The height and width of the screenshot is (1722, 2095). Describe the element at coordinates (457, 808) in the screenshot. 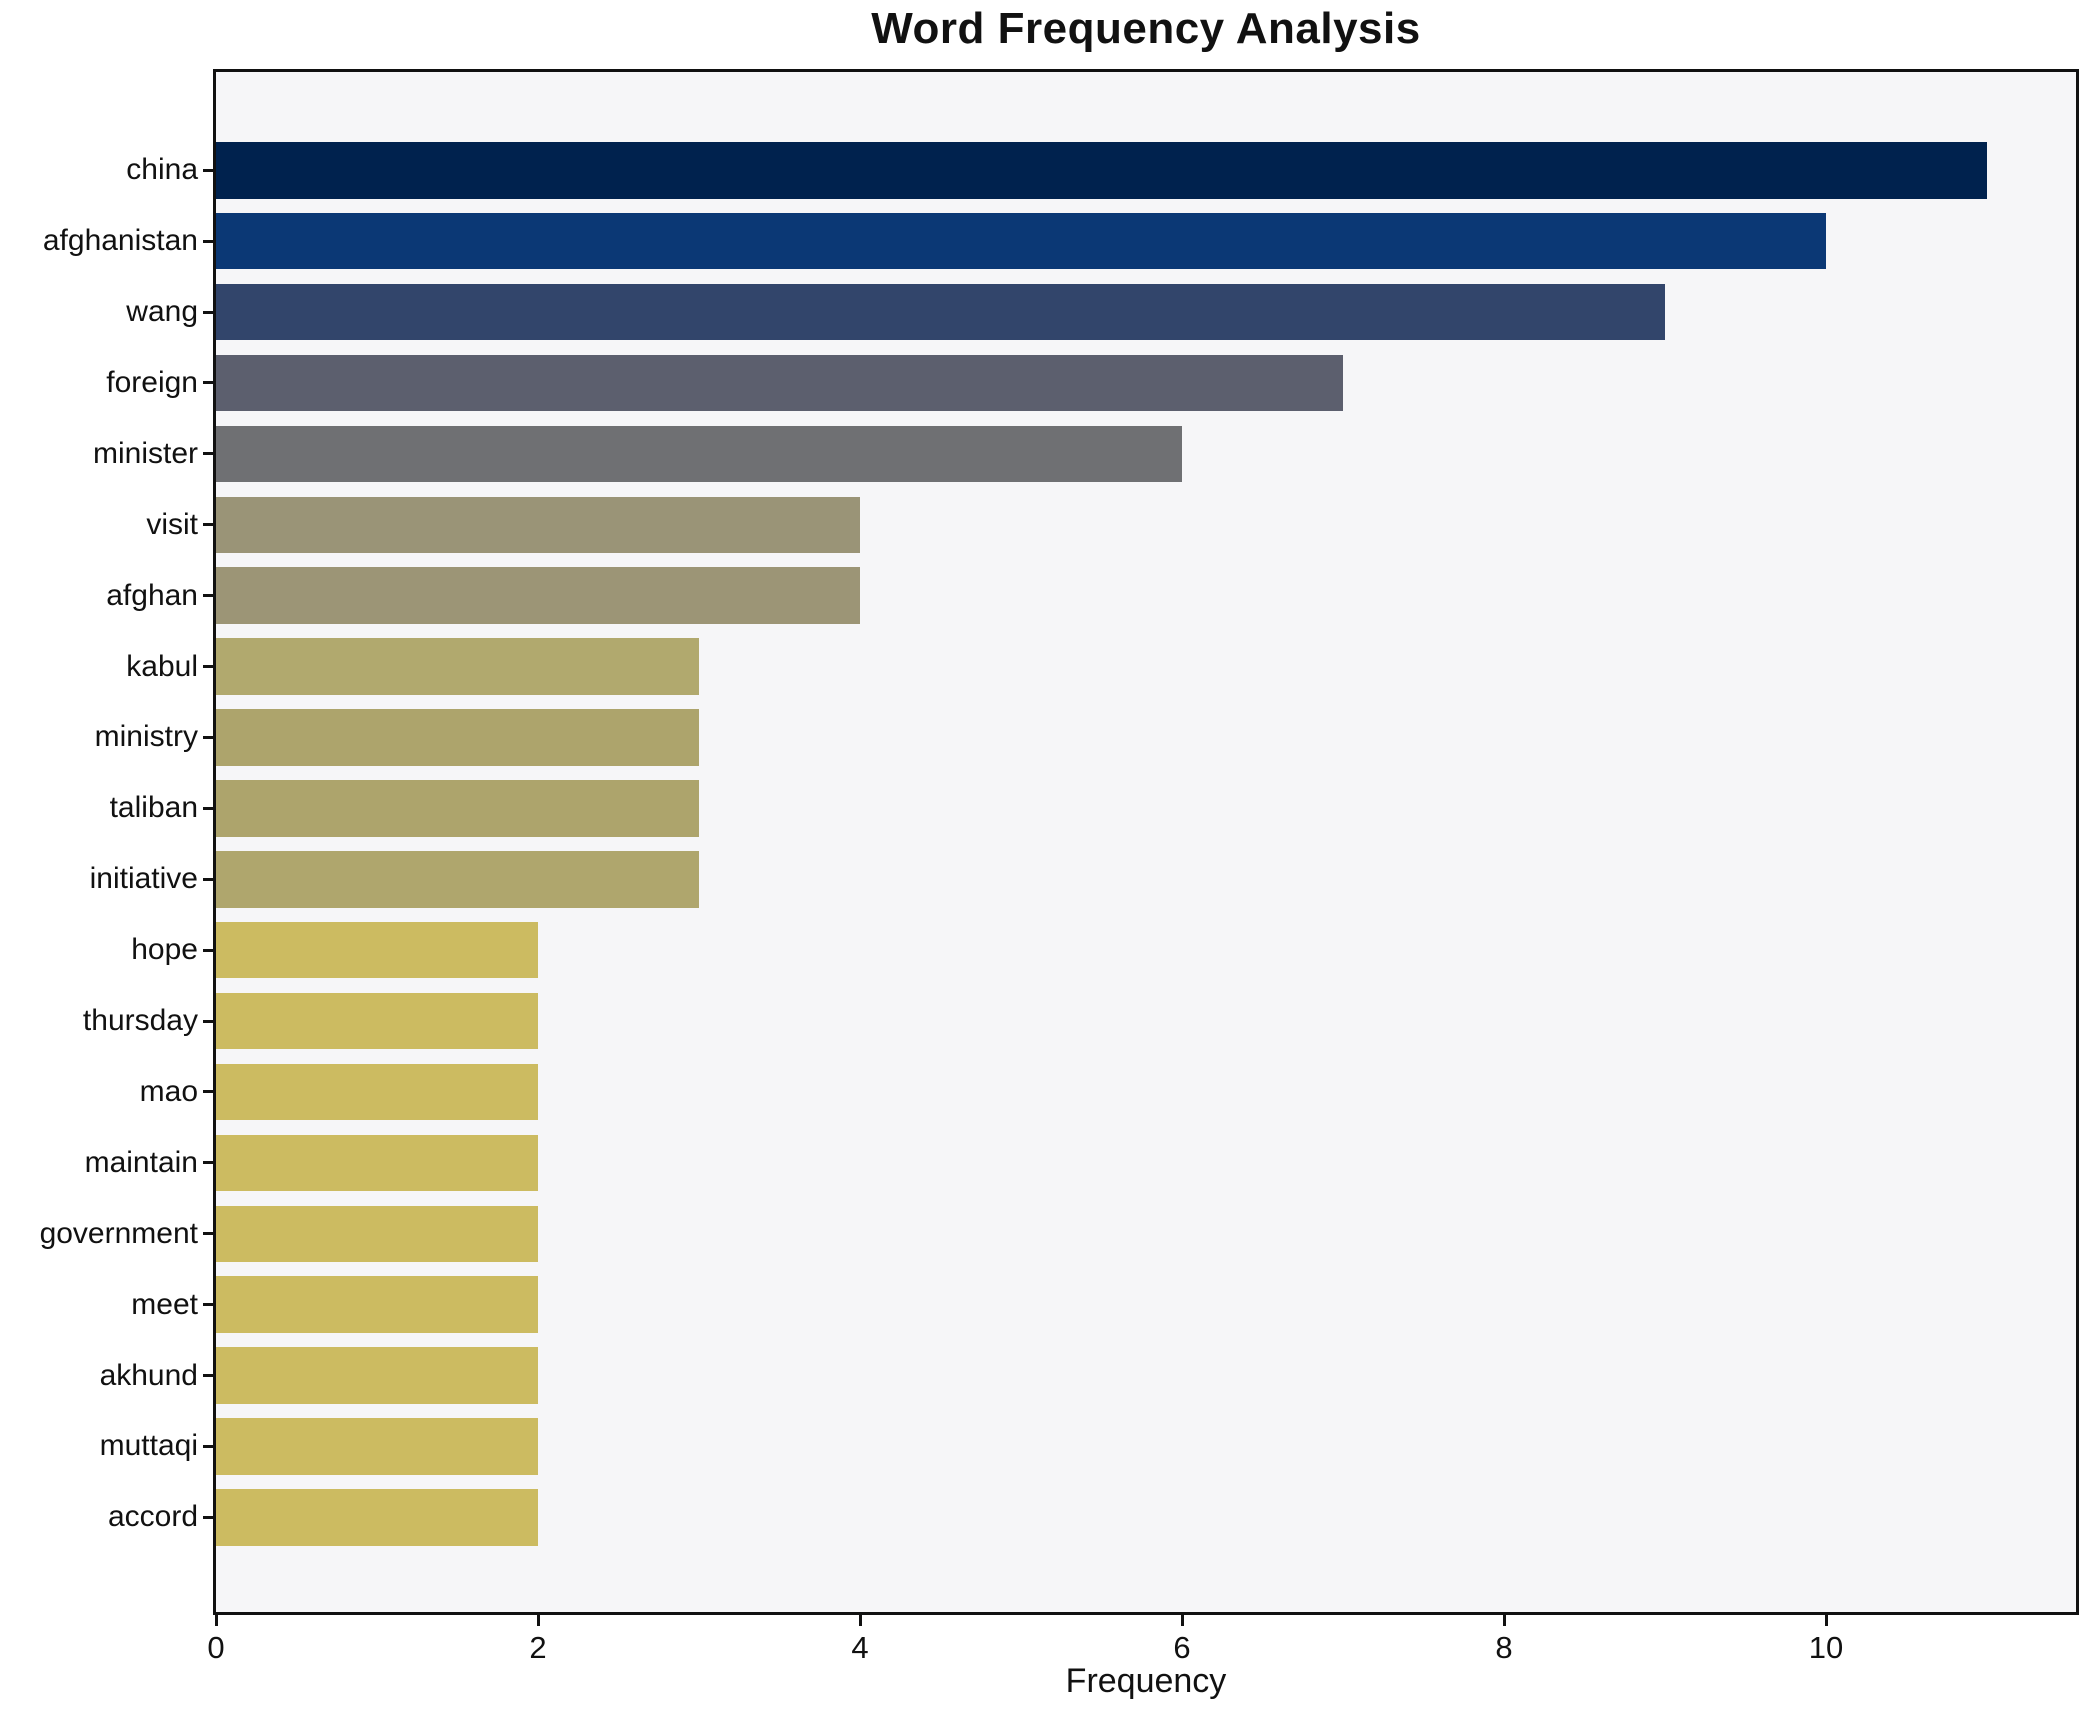

I see `bar-taliban` at that location.